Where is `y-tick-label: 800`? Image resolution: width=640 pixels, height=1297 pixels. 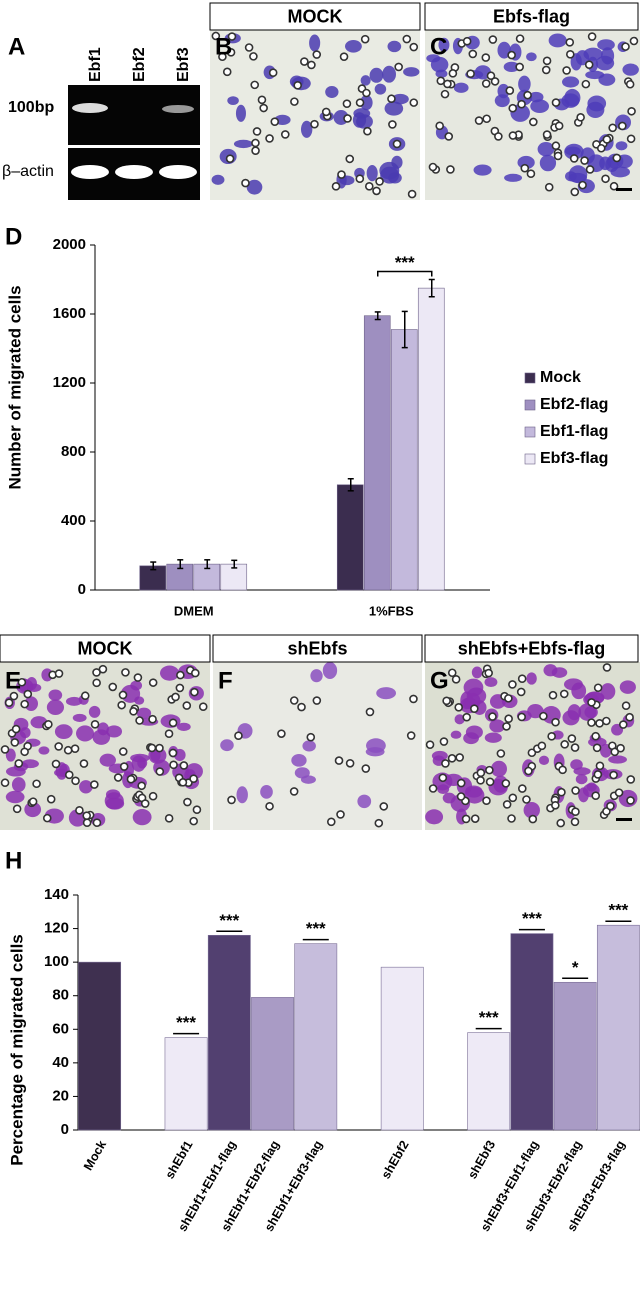
y-tick-label: 800 is located at coordinates (73, 451).